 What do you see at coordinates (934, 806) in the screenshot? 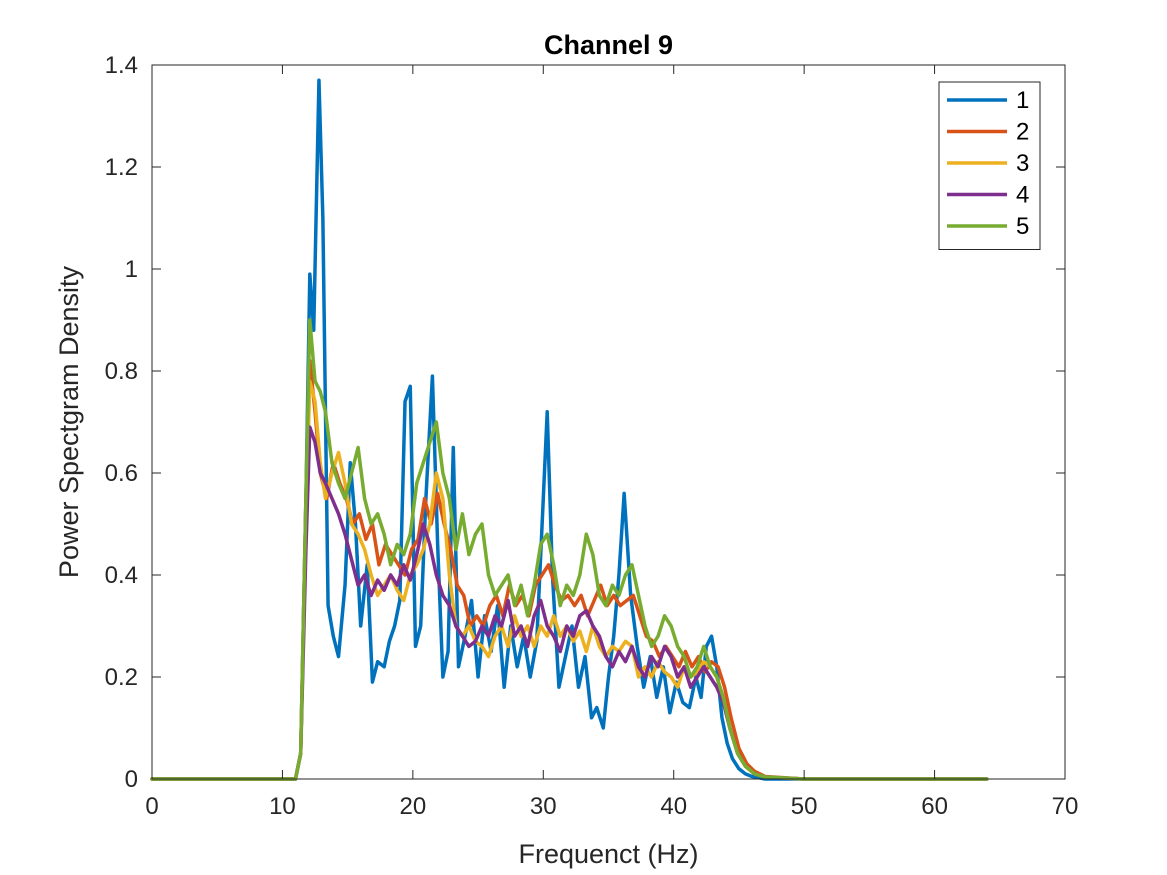
I see `x-tick-label: 60` at bounding box center [934, 806].